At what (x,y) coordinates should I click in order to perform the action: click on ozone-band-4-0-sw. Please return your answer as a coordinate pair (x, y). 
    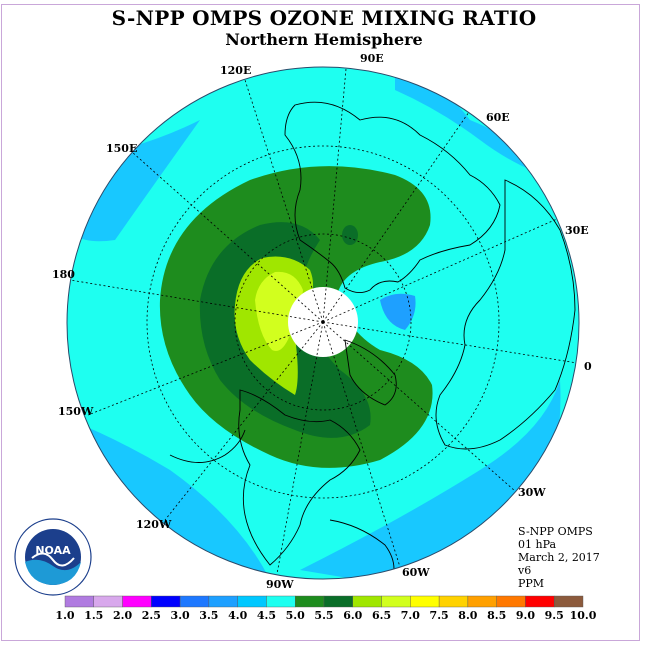
    Looking at the image, I should click on (170, 499).